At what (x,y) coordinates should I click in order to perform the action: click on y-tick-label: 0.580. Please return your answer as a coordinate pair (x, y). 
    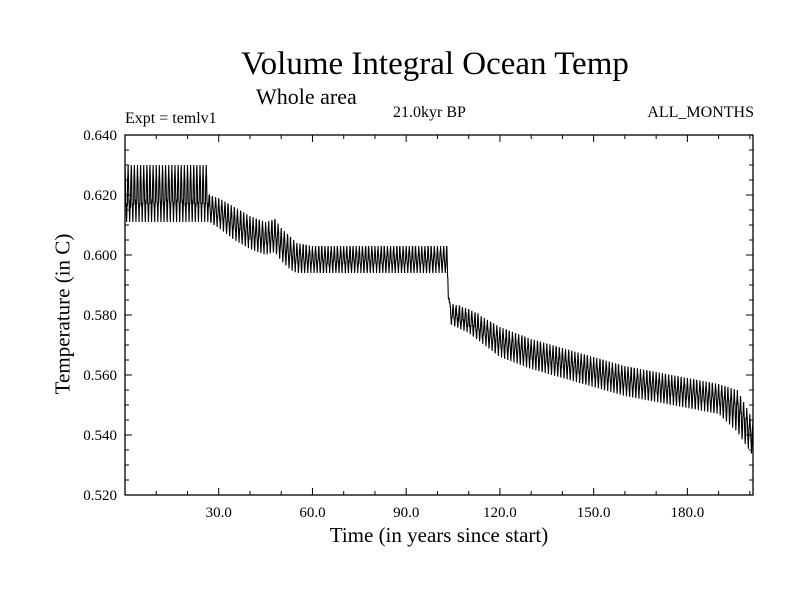
    Looking at the image, I should click on (100, 316).